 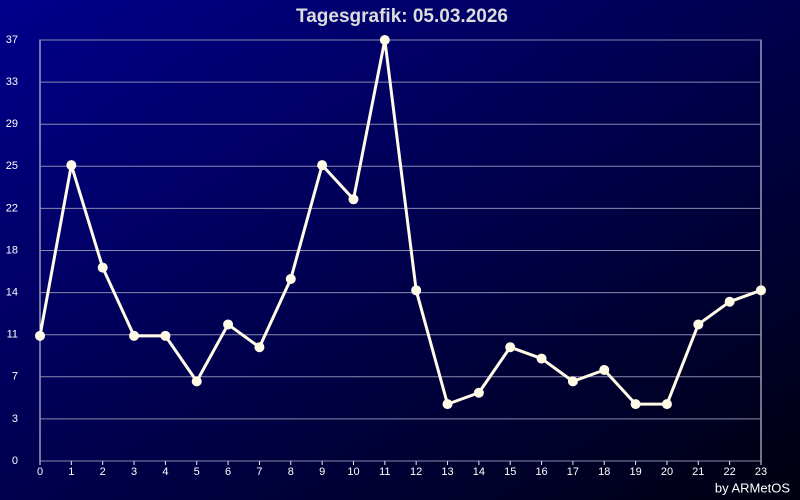 What do you see at coordinates (12, 250) in the screenshot?
I see `y-tick-label: 18` at bounding box center [12, 250].